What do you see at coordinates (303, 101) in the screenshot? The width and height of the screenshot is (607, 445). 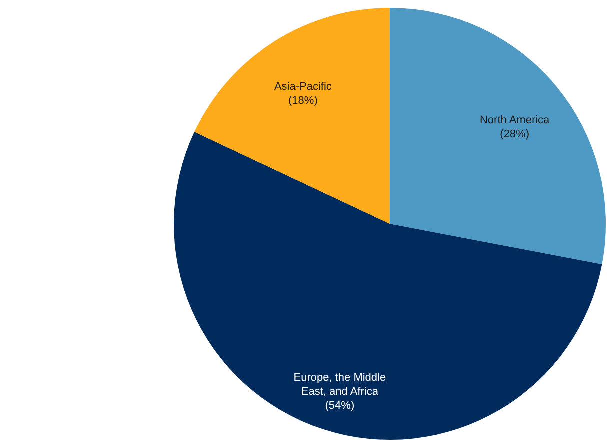 I see `data-label: (18%)` at bounding box center [303, 101].